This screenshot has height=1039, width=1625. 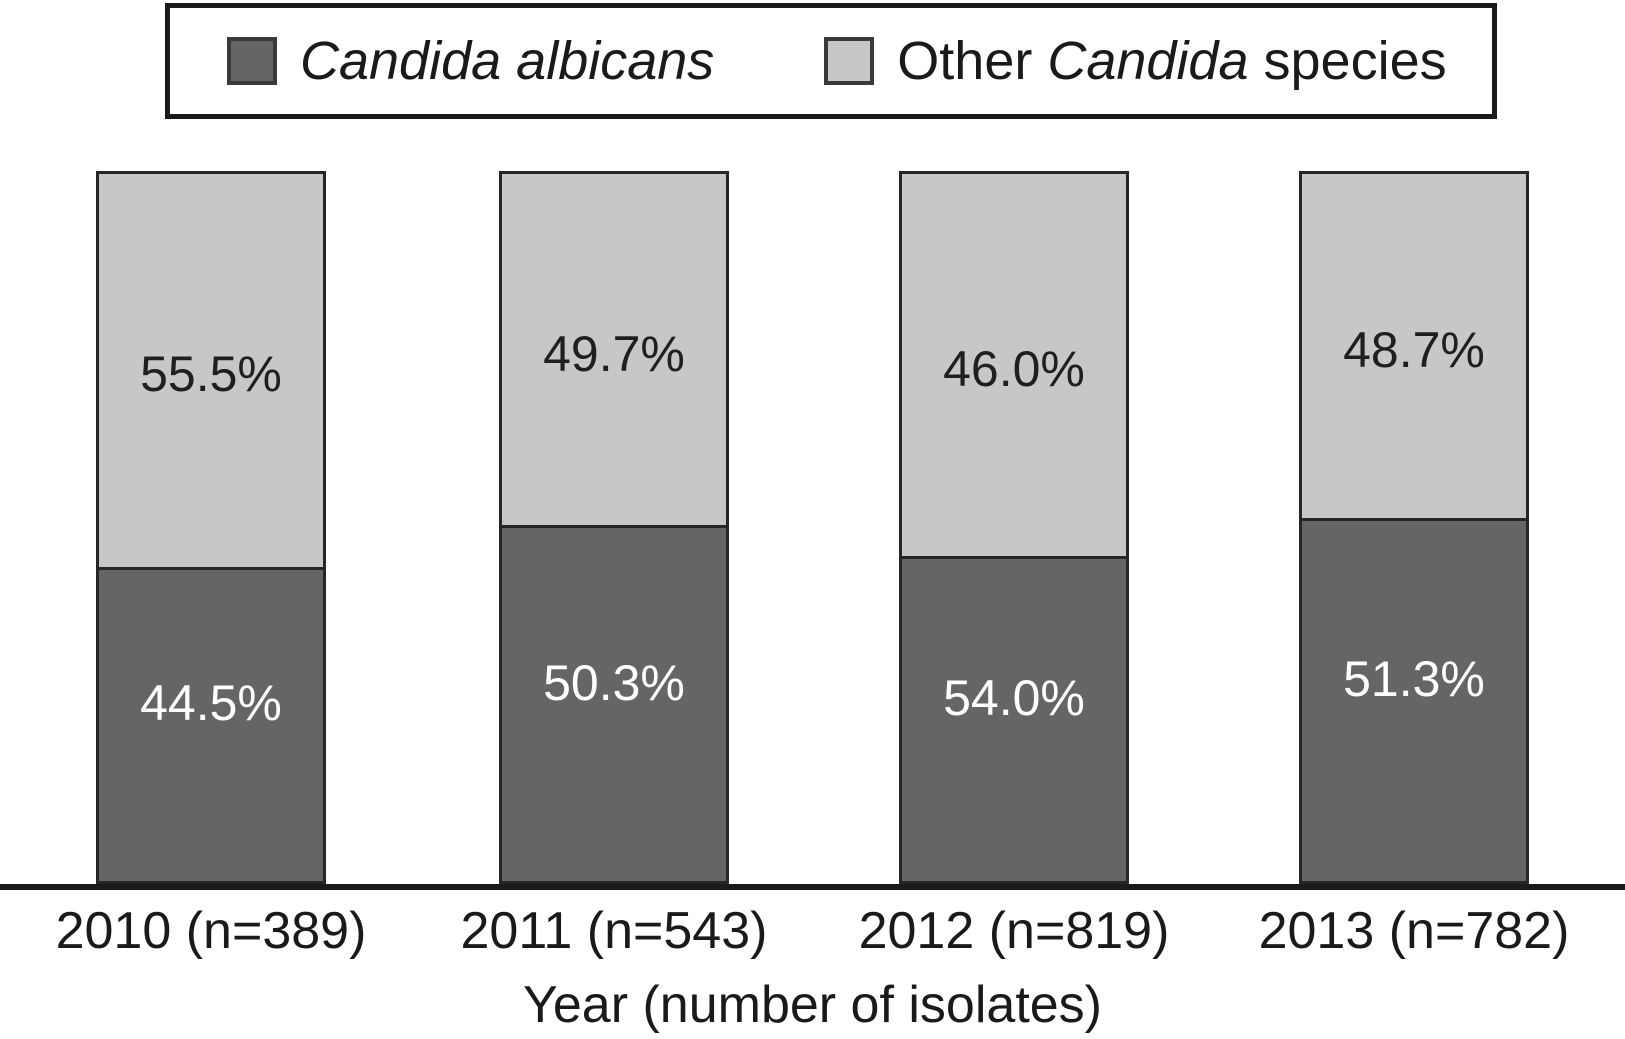 I want to click on x-tick-label: 2010 (n=389), so click(x=211, y=931).